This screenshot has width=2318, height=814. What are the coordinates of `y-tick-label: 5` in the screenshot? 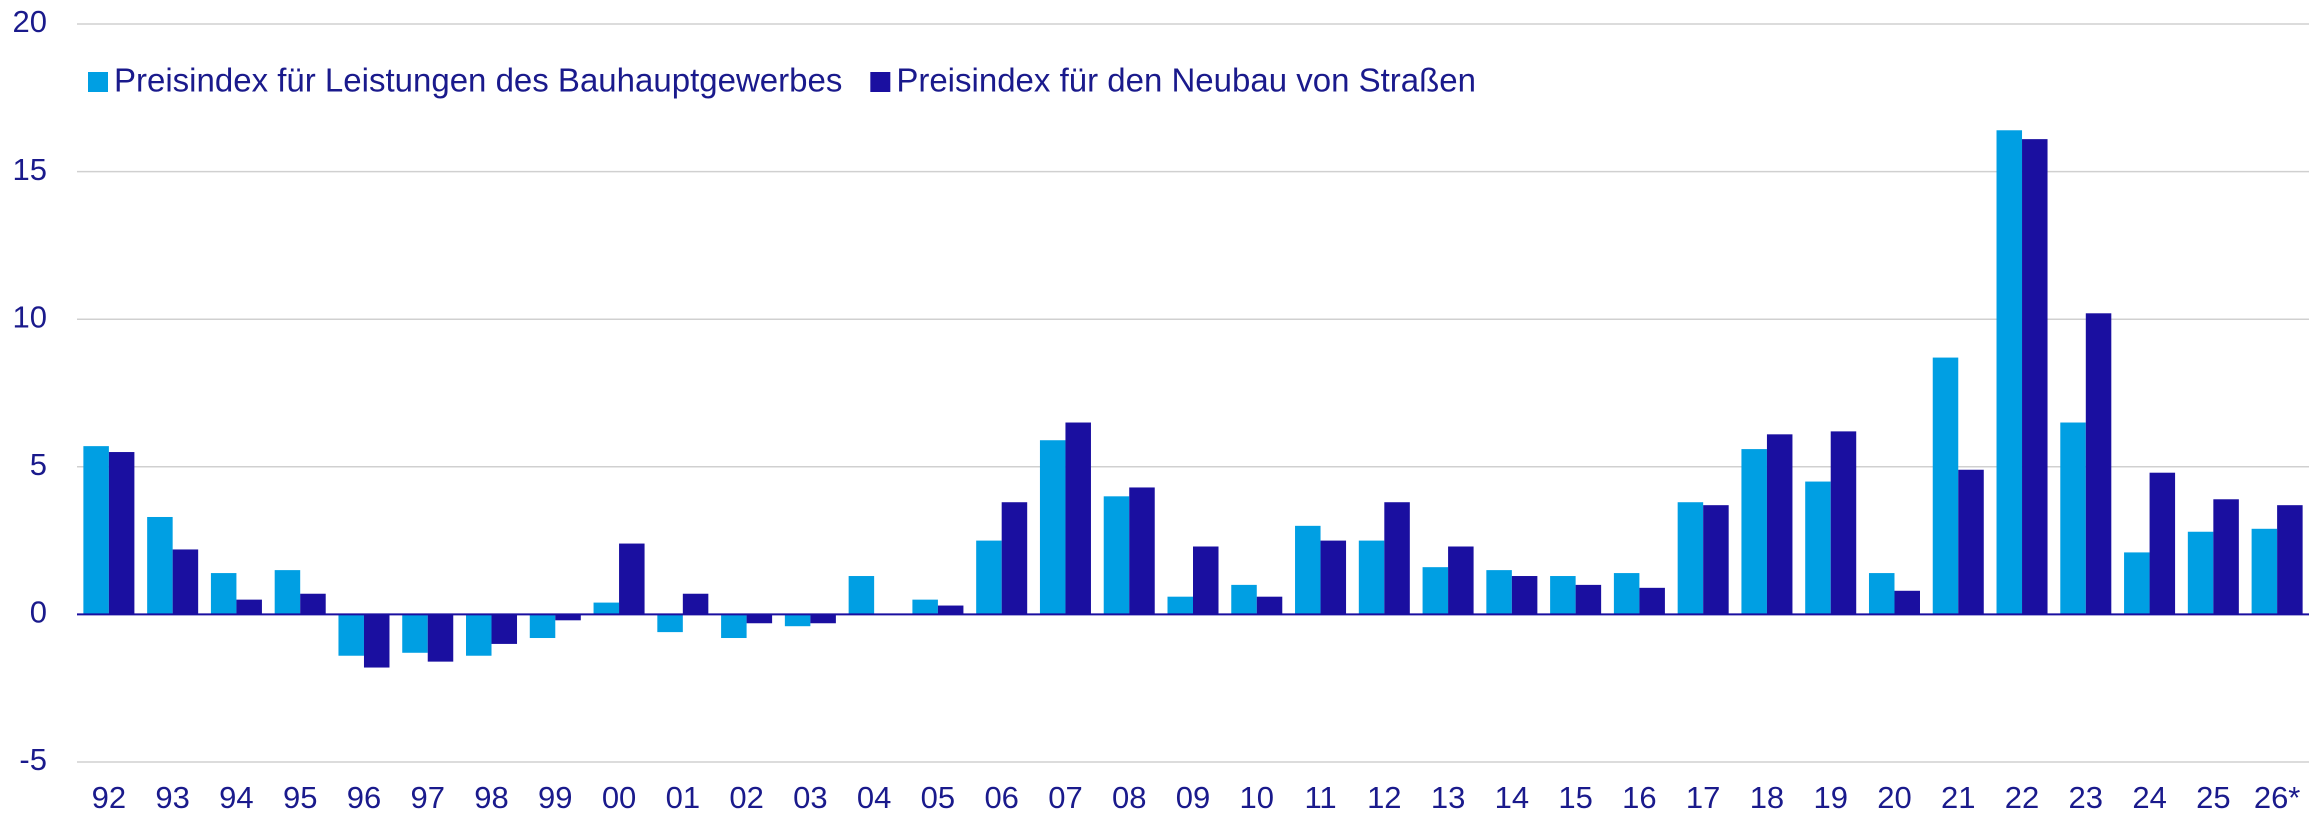 It's located at (38, 464).